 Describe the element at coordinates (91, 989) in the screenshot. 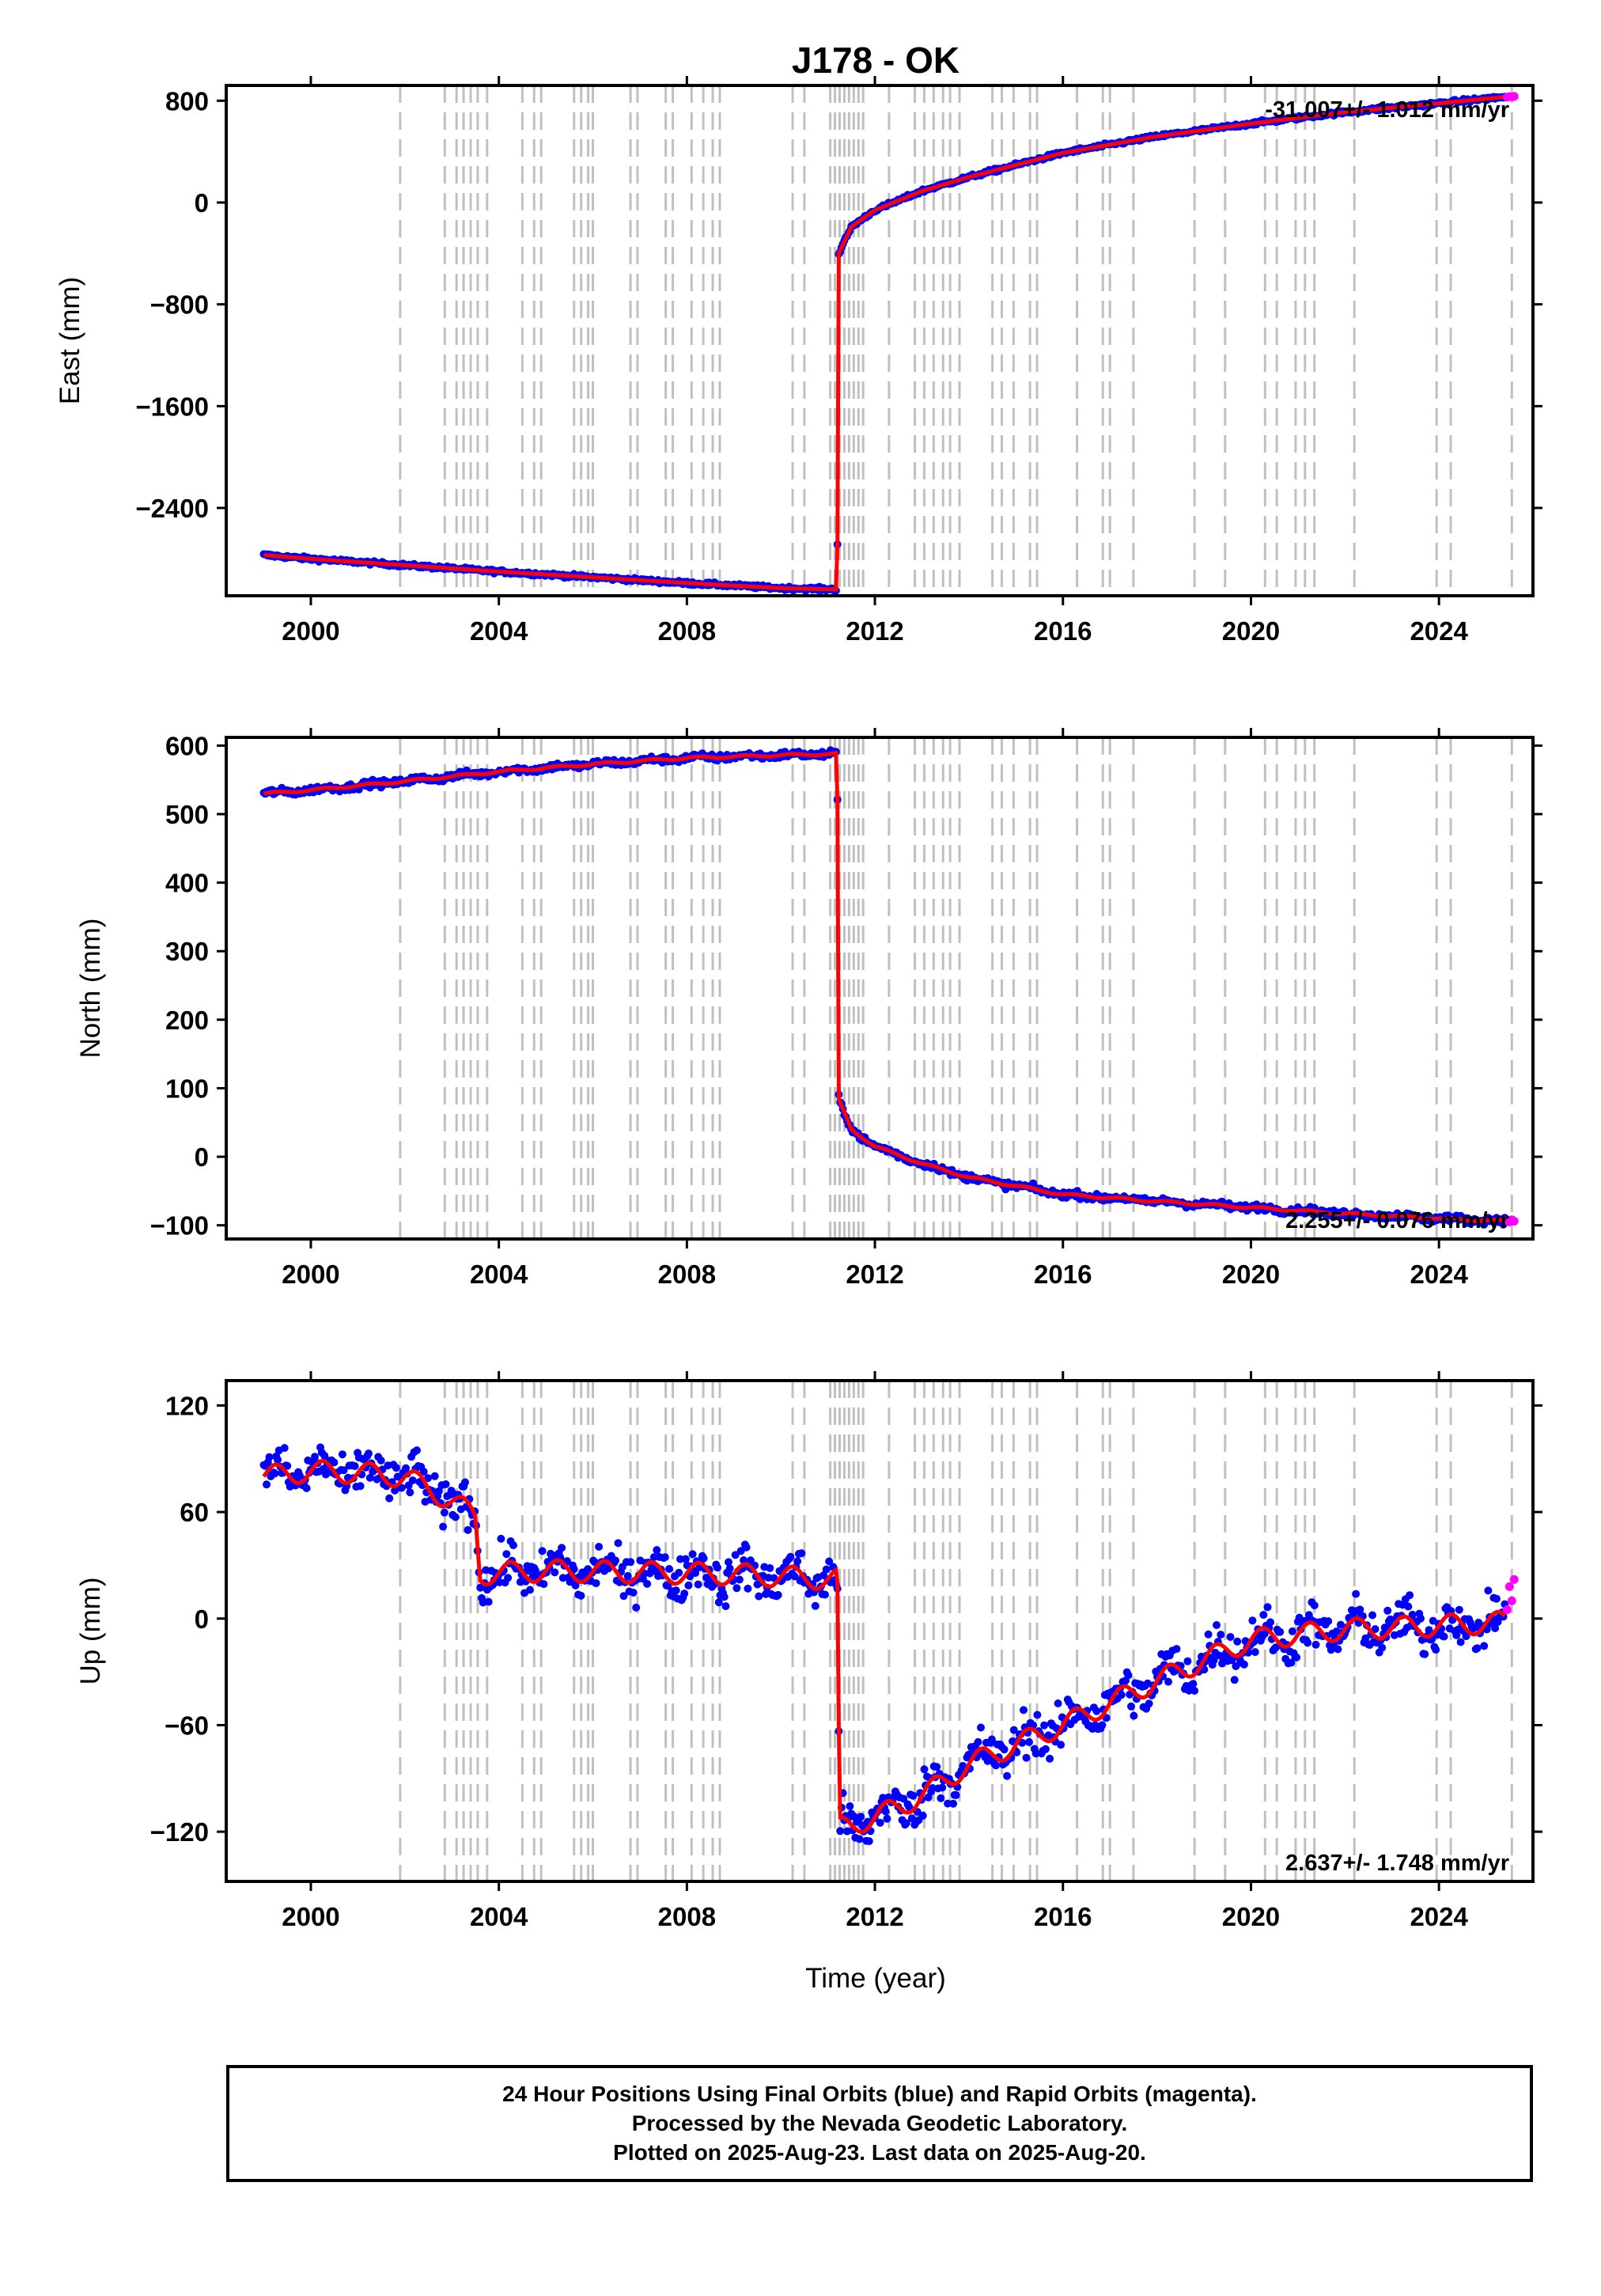

I see `y-axis-title: North (mm)` at that location.